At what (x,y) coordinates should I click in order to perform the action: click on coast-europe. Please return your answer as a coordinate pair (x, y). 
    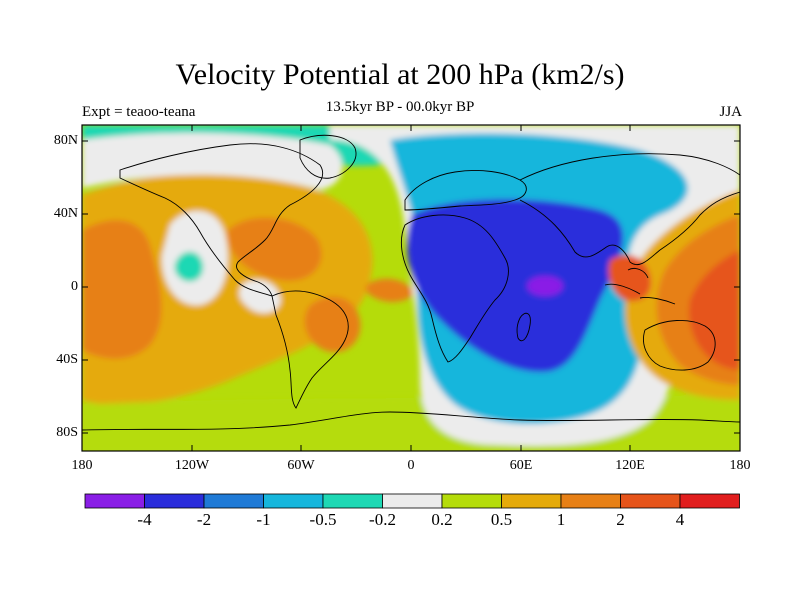
    Looking at the image, I should click on (465, 190).